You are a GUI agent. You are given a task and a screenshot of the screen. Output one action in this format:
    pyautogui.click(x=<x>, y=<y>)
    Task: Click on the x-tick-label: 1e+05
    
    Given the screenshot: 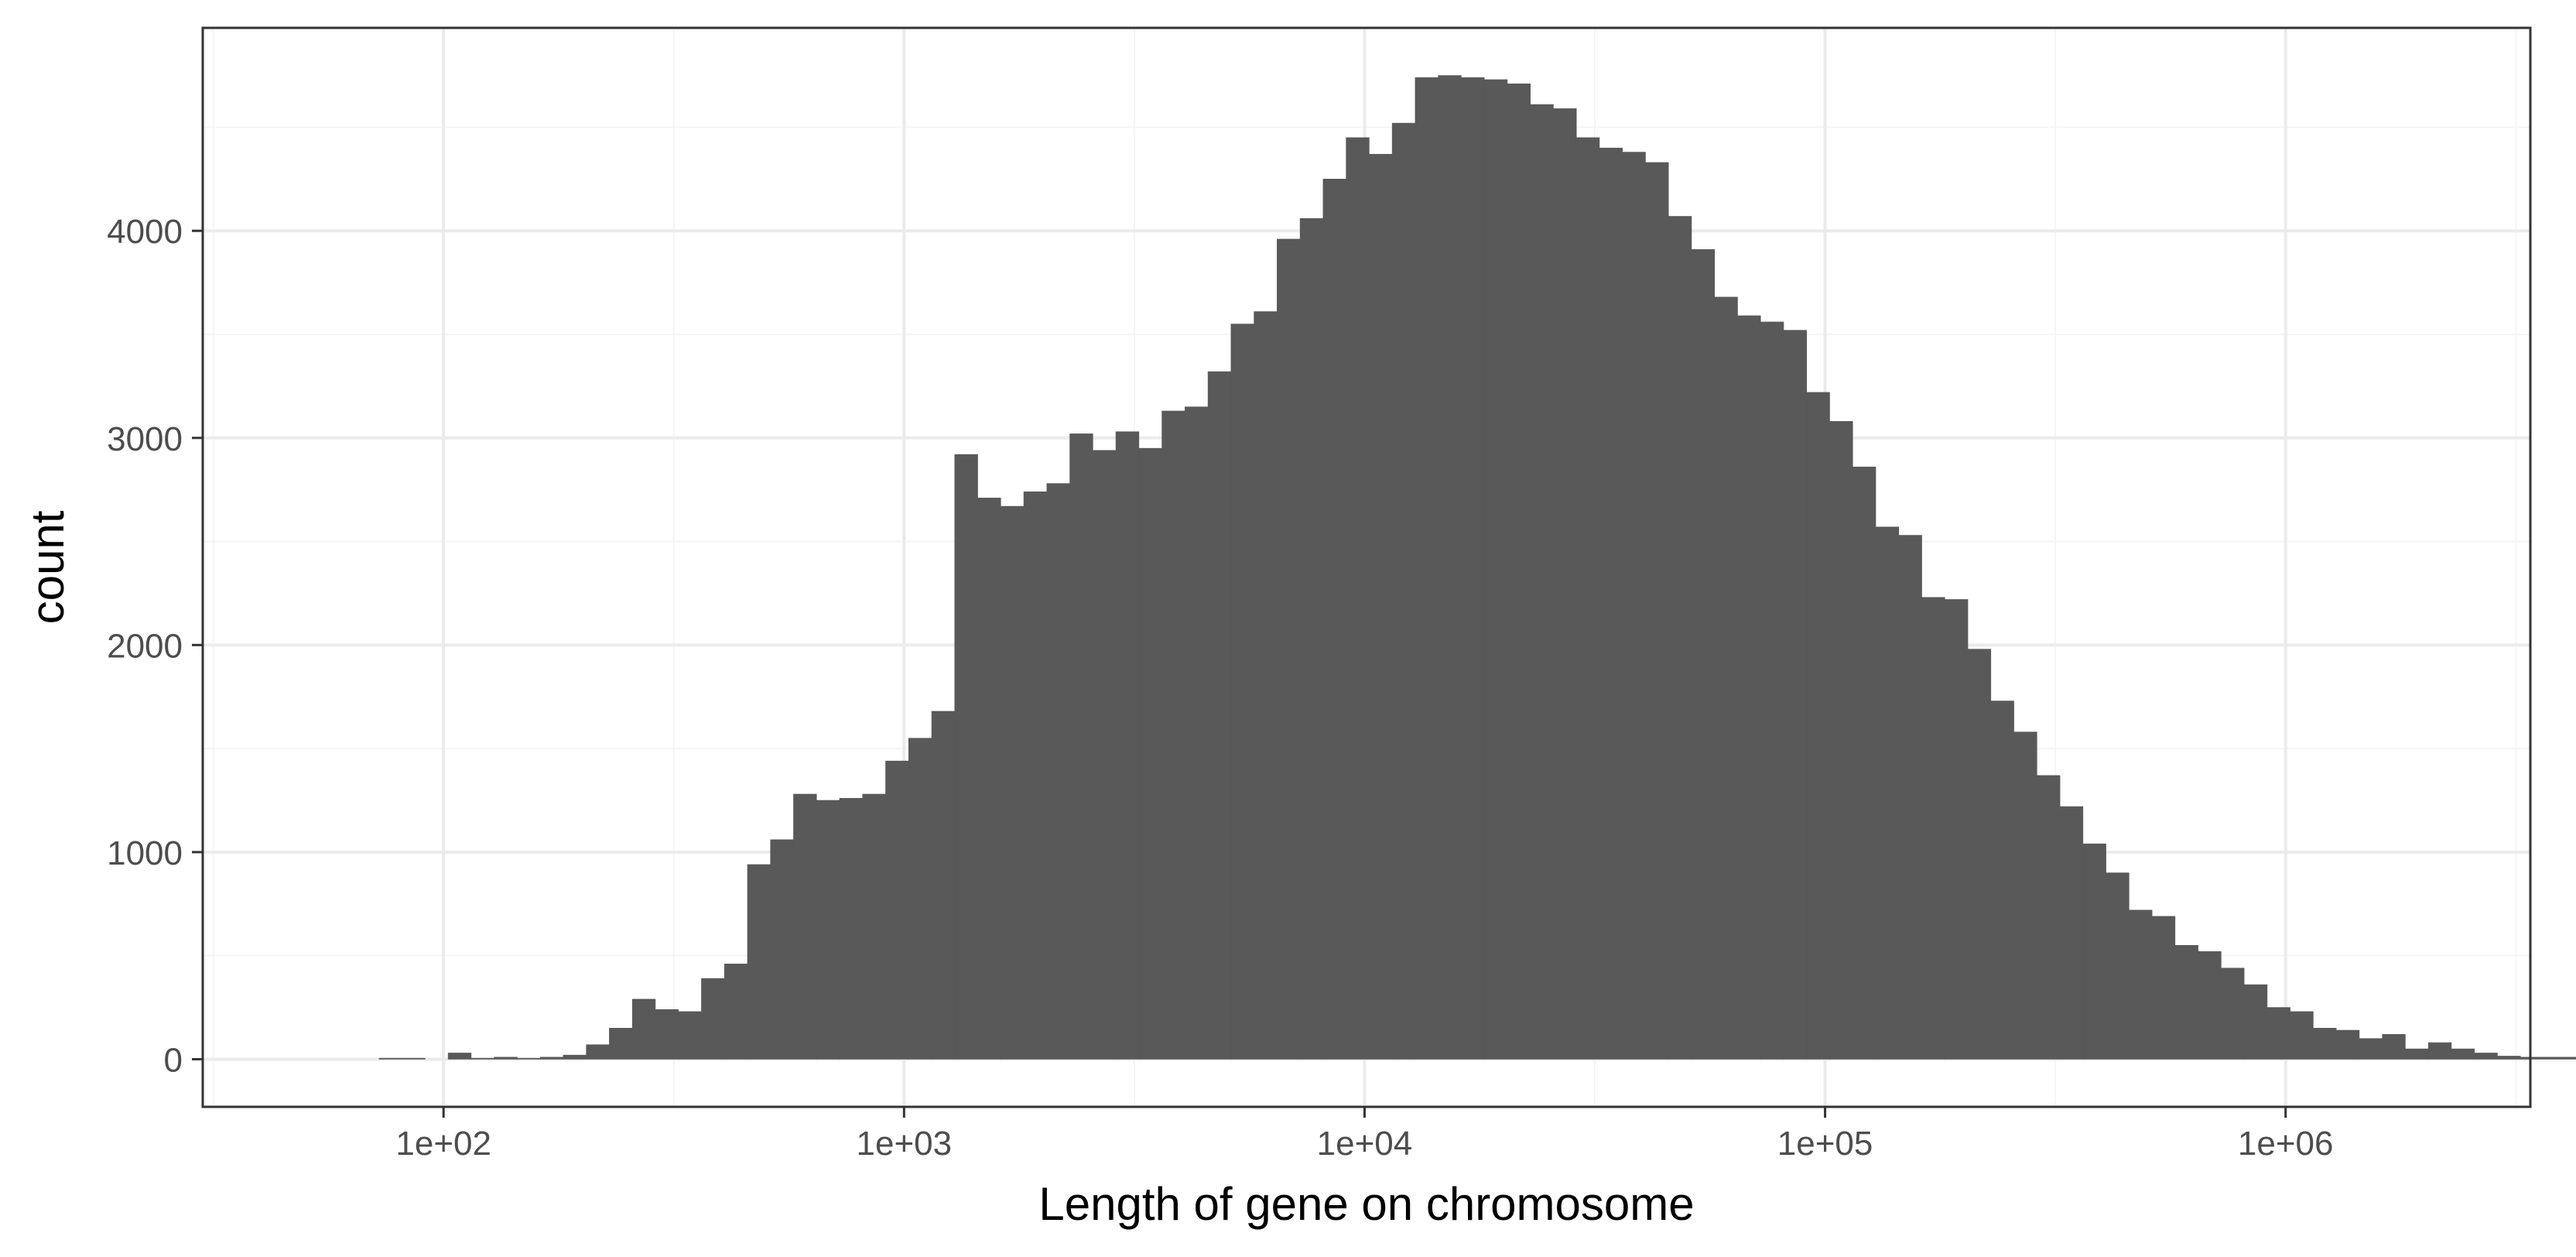 What is the action you would take?
    pyautogui.click(x=1825, y=1144)
    